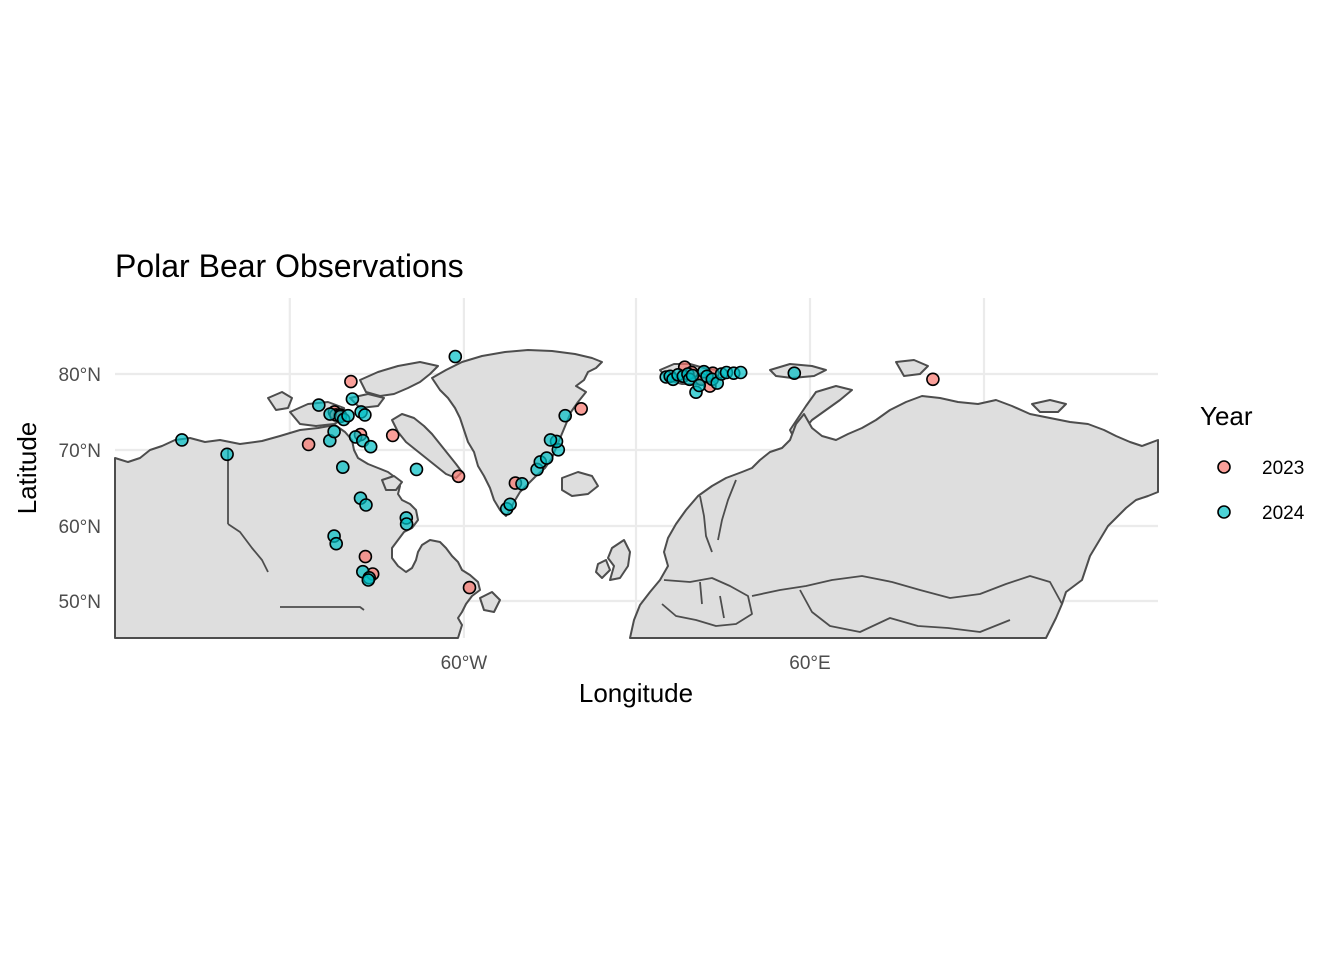 Image resolution: width=1344 pixels, height=960 pixels. I want to click on x-tick-label: 60°W, so click(464, 663).